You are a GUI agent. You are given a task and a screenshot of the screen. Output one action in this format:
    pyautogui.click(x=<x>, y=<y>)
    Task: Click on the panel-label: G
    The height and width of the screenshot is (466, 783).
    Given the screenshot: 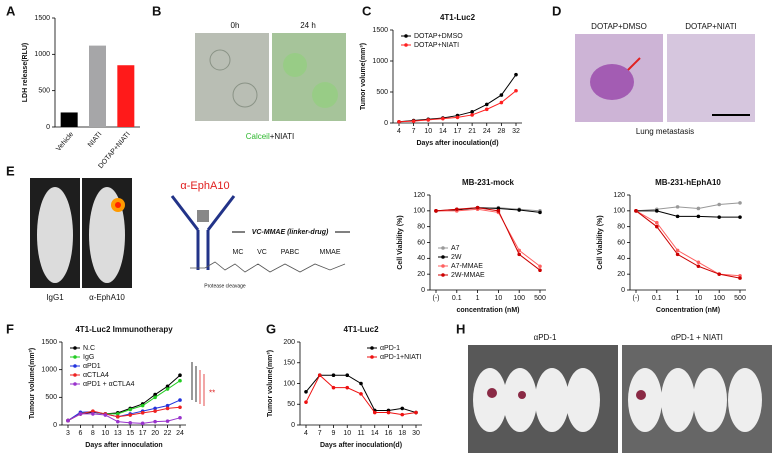 What is the action you would take?
    pyautogui.click(x=271, y=328)
    